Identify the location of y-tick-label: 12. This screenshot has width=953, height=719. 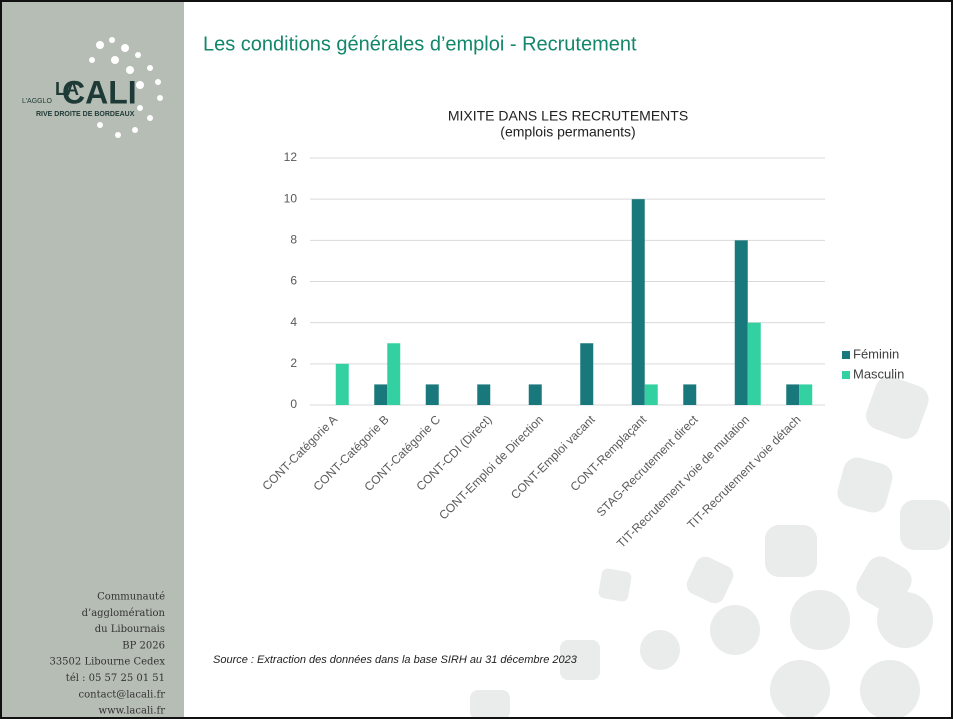
(291, 157).